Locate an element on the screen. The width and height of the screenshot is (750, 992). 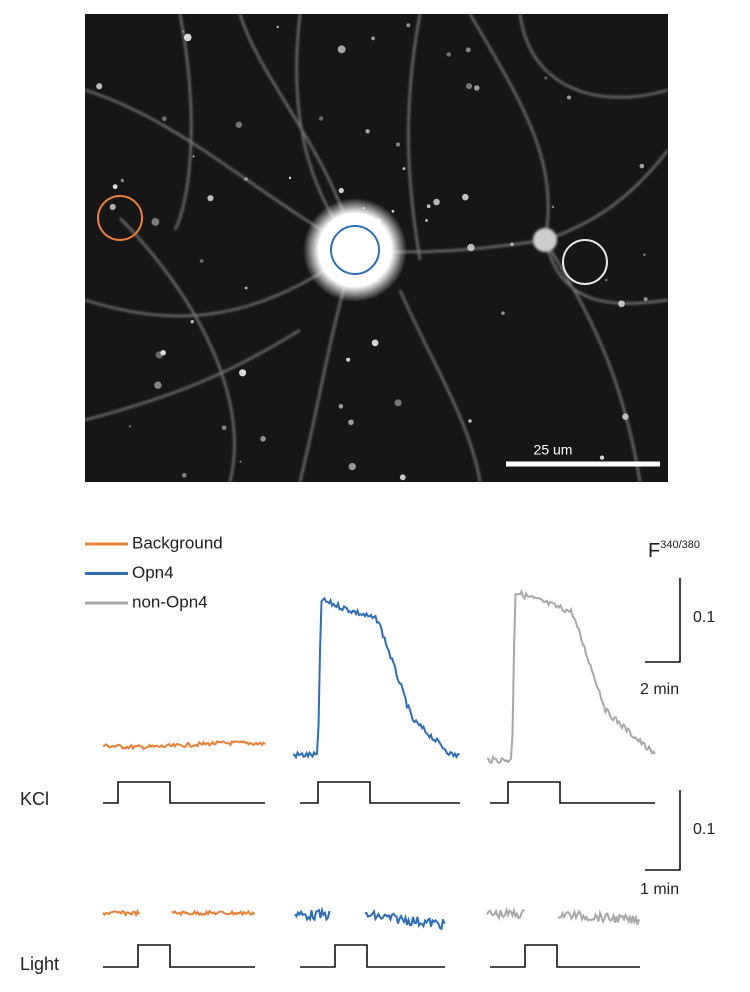
roi-non-opn4 is located at coordinates (585, 262).